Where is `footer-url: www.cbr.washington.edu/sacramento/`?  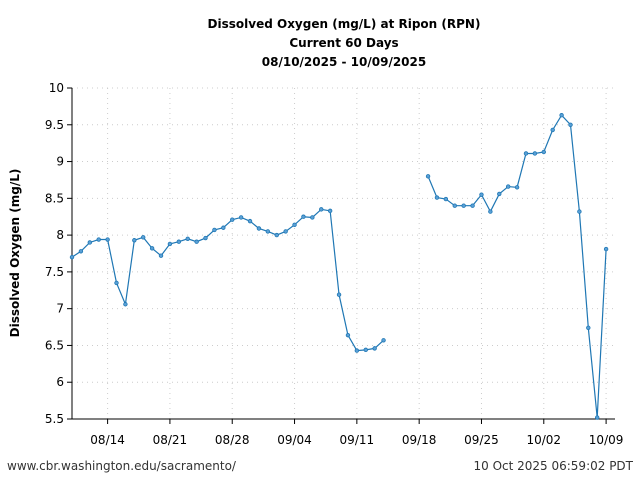
footer-url: www.cbr.washington.edu/sacramento/ is located at coordinates (122, 466).